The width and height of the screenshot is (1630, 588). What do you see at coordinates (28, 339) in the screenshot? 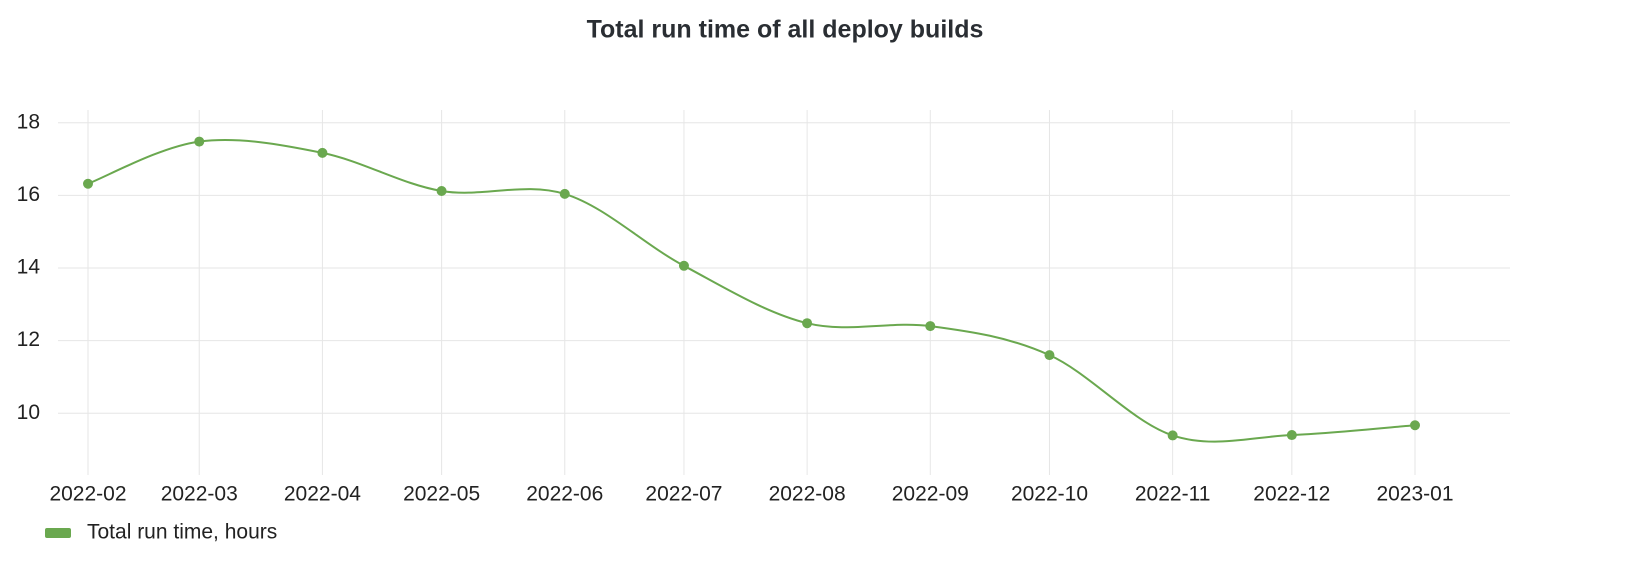
I see `y-tick-label: 12` at bounding box center [28, 339].